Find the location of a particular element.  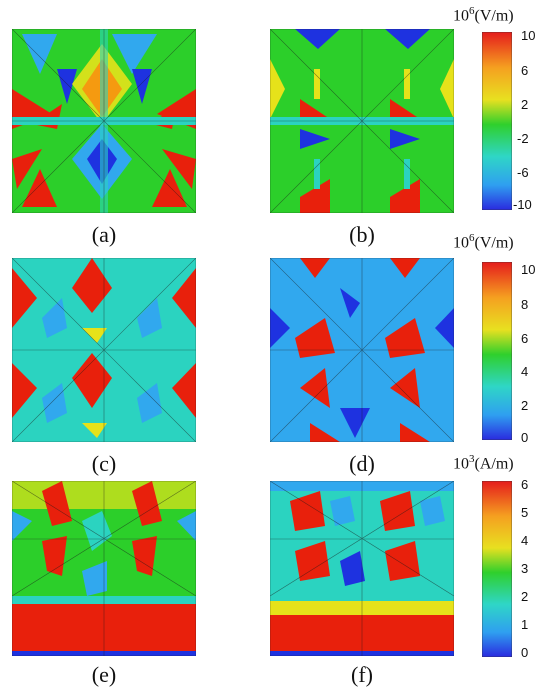

field-map-d is located at coordinates (362, 350).